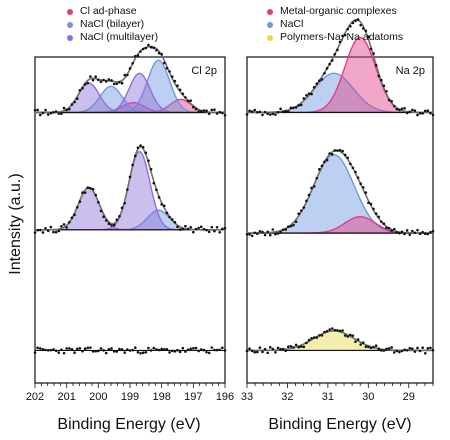  I want to click on legend-item-metal-organic: Metal-organic complexes, so click(334, 11).